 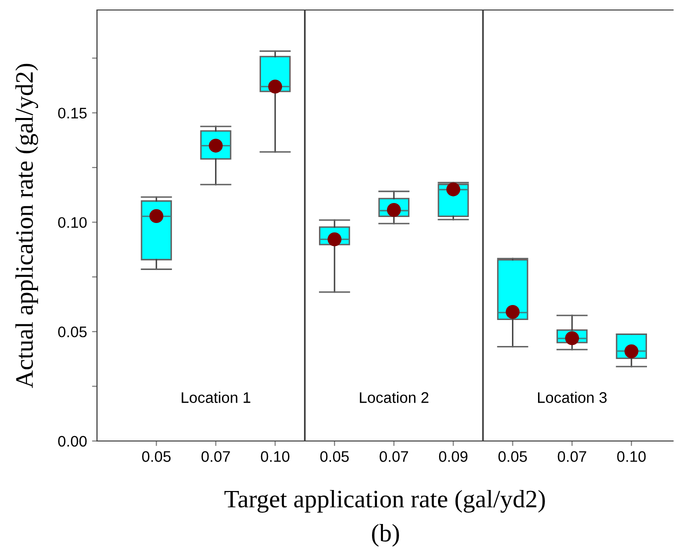 I want to click on y-tick-label: 0.00, so click(x=72, y=441).